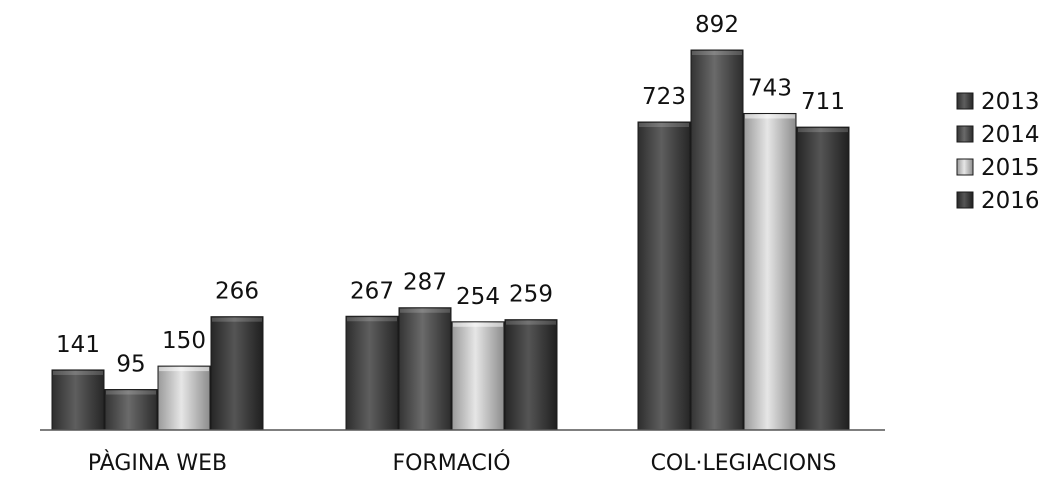 This screenshot has height=482, width=1045. What do you see at coordinates (717, 25) in the screenshot?
I see `value-label: 892` at bounding box center [717, 25].